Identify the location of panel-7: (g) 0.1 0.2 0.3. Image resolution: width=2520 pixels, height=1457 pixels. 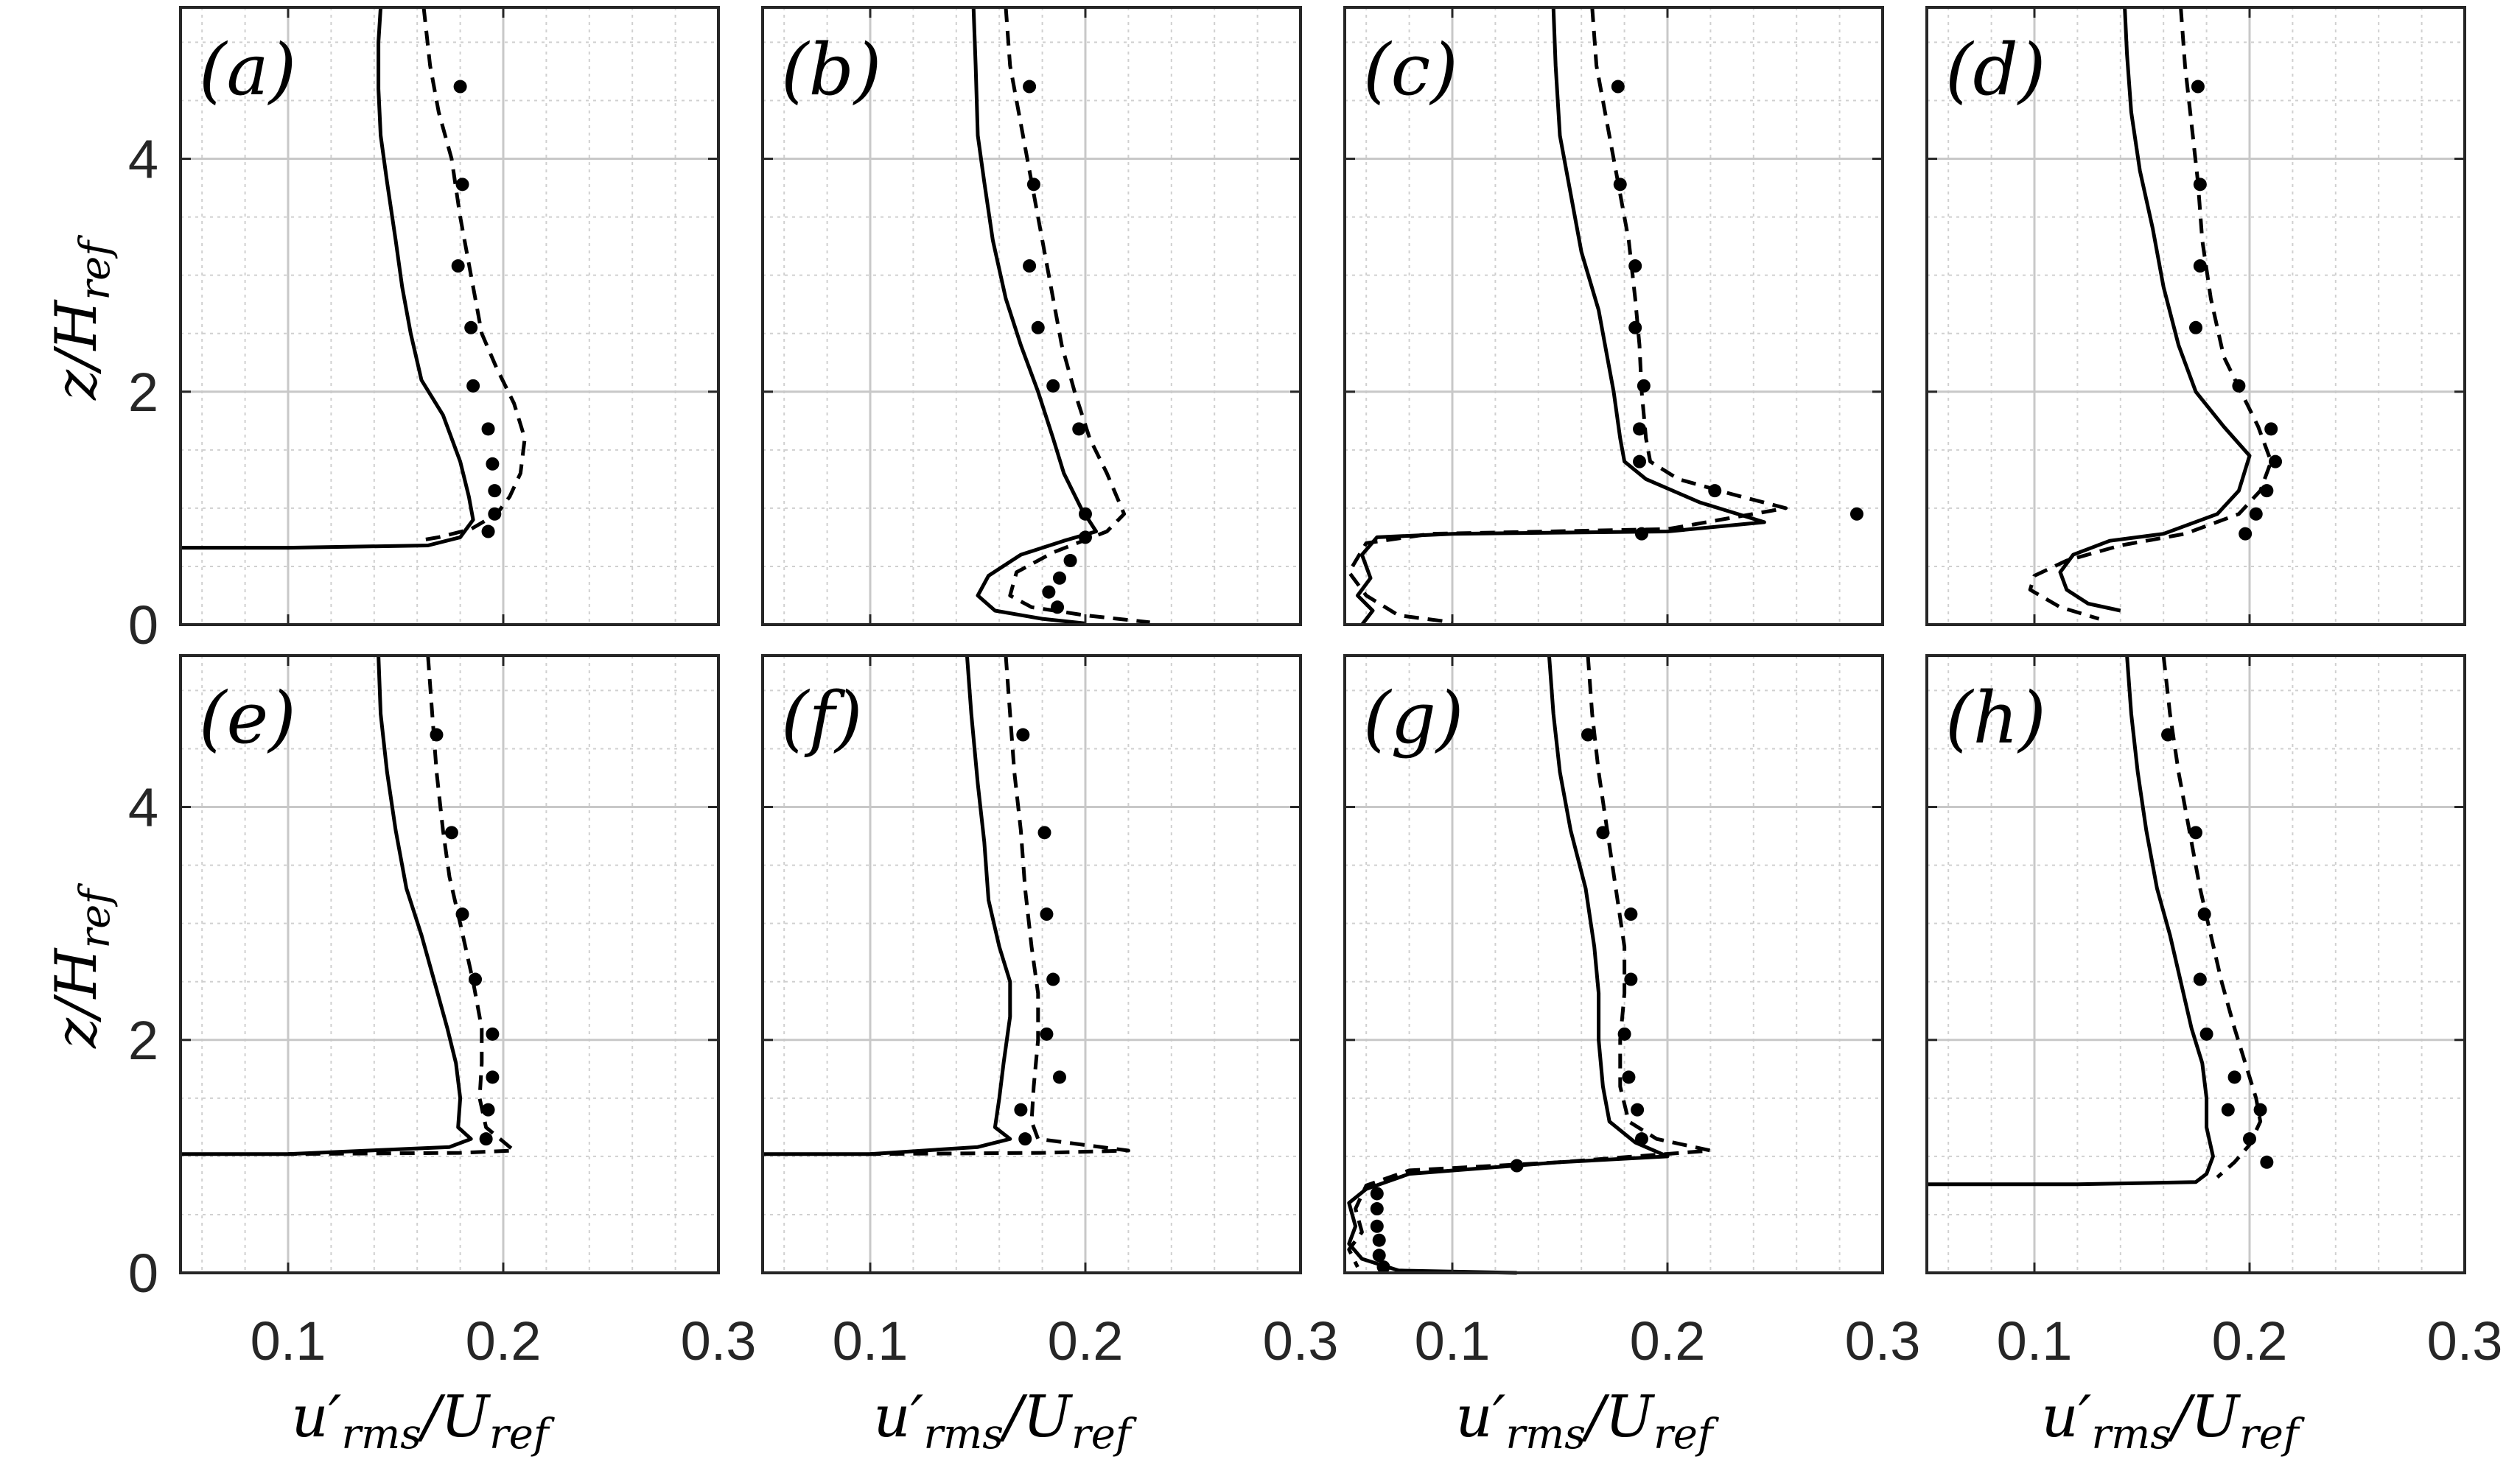
(1631, 1013).